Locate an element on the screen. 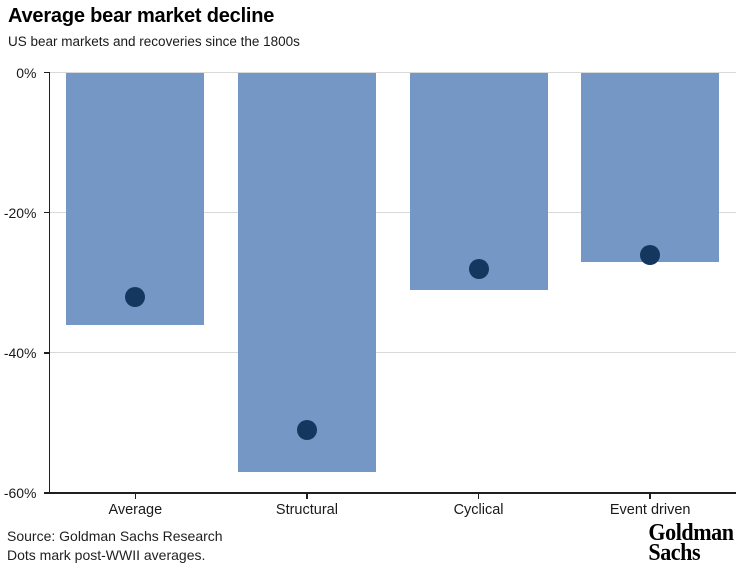 This screenshot has width=739, height=573. footnote-line: Dots mark post-WWII averages. is located at coordinates (106, 555).